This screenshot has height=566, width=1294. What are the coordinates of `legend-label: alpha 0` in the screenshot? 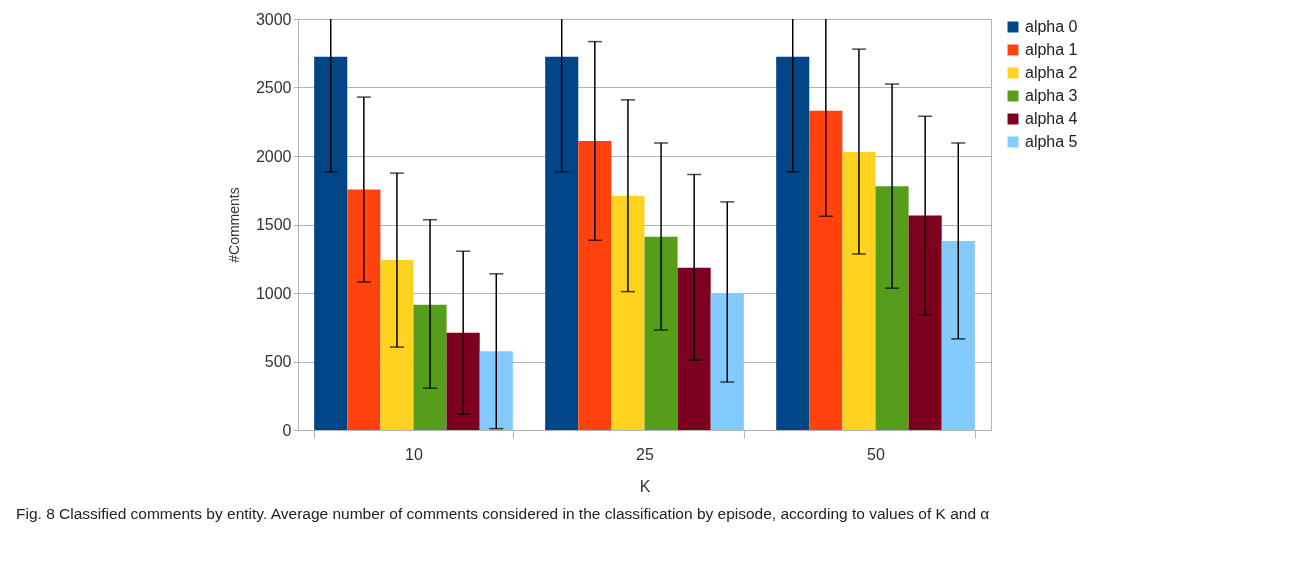 It's located at (1051, 26).